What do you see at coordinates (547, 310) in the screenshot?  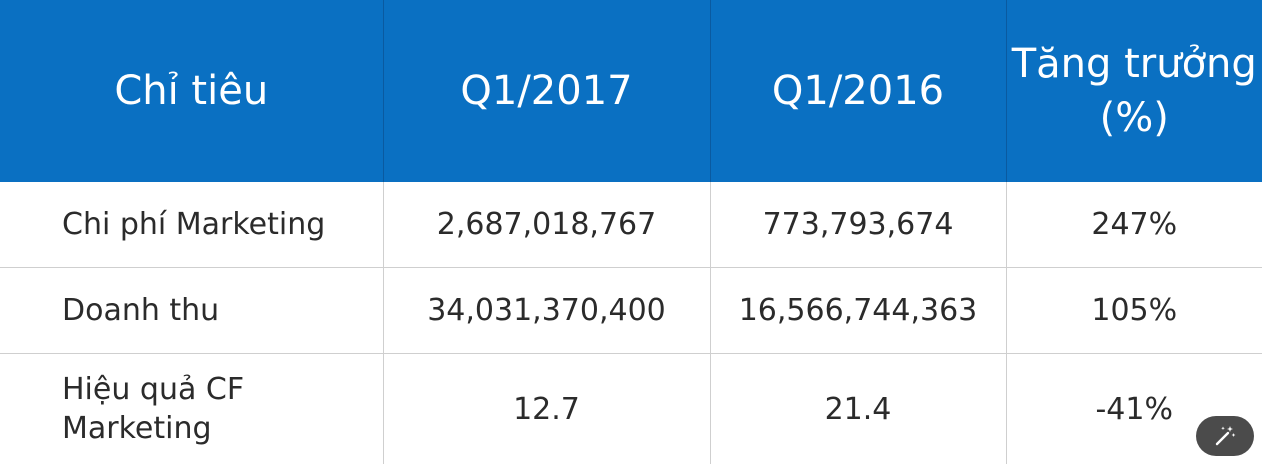 I see `cell-q1-2017: 34,031,370,400` at bounding box center [547, 310].